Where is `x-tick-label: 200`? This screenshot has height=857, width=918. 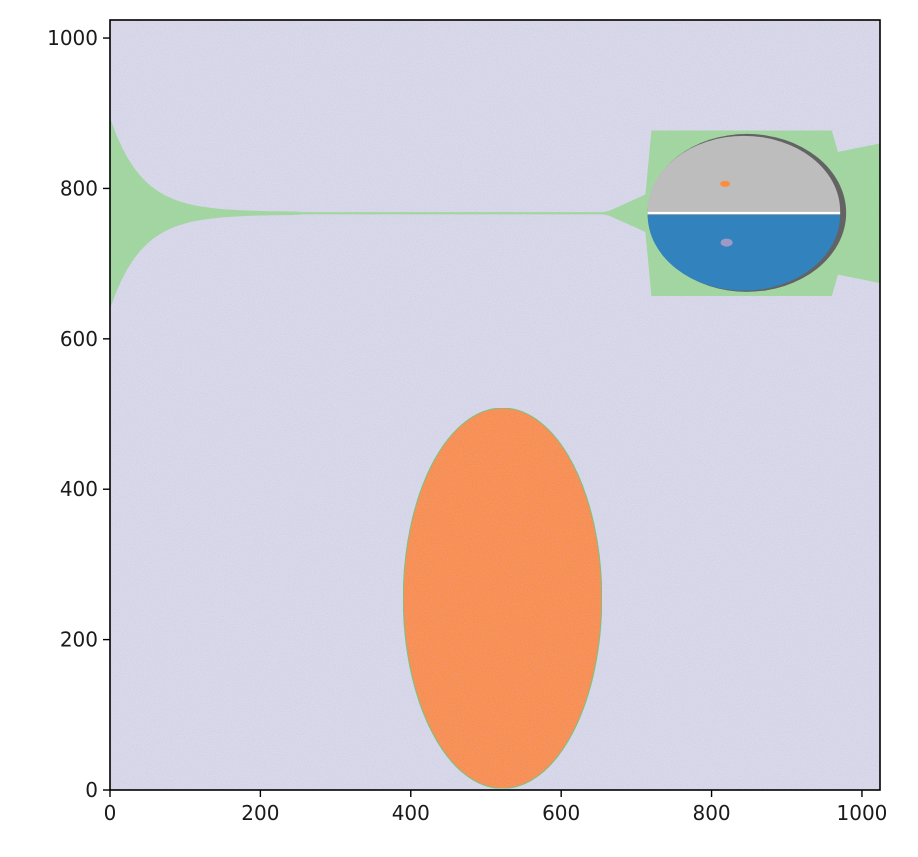
x-tick-label: 200 is located at coordinates (260, 813).